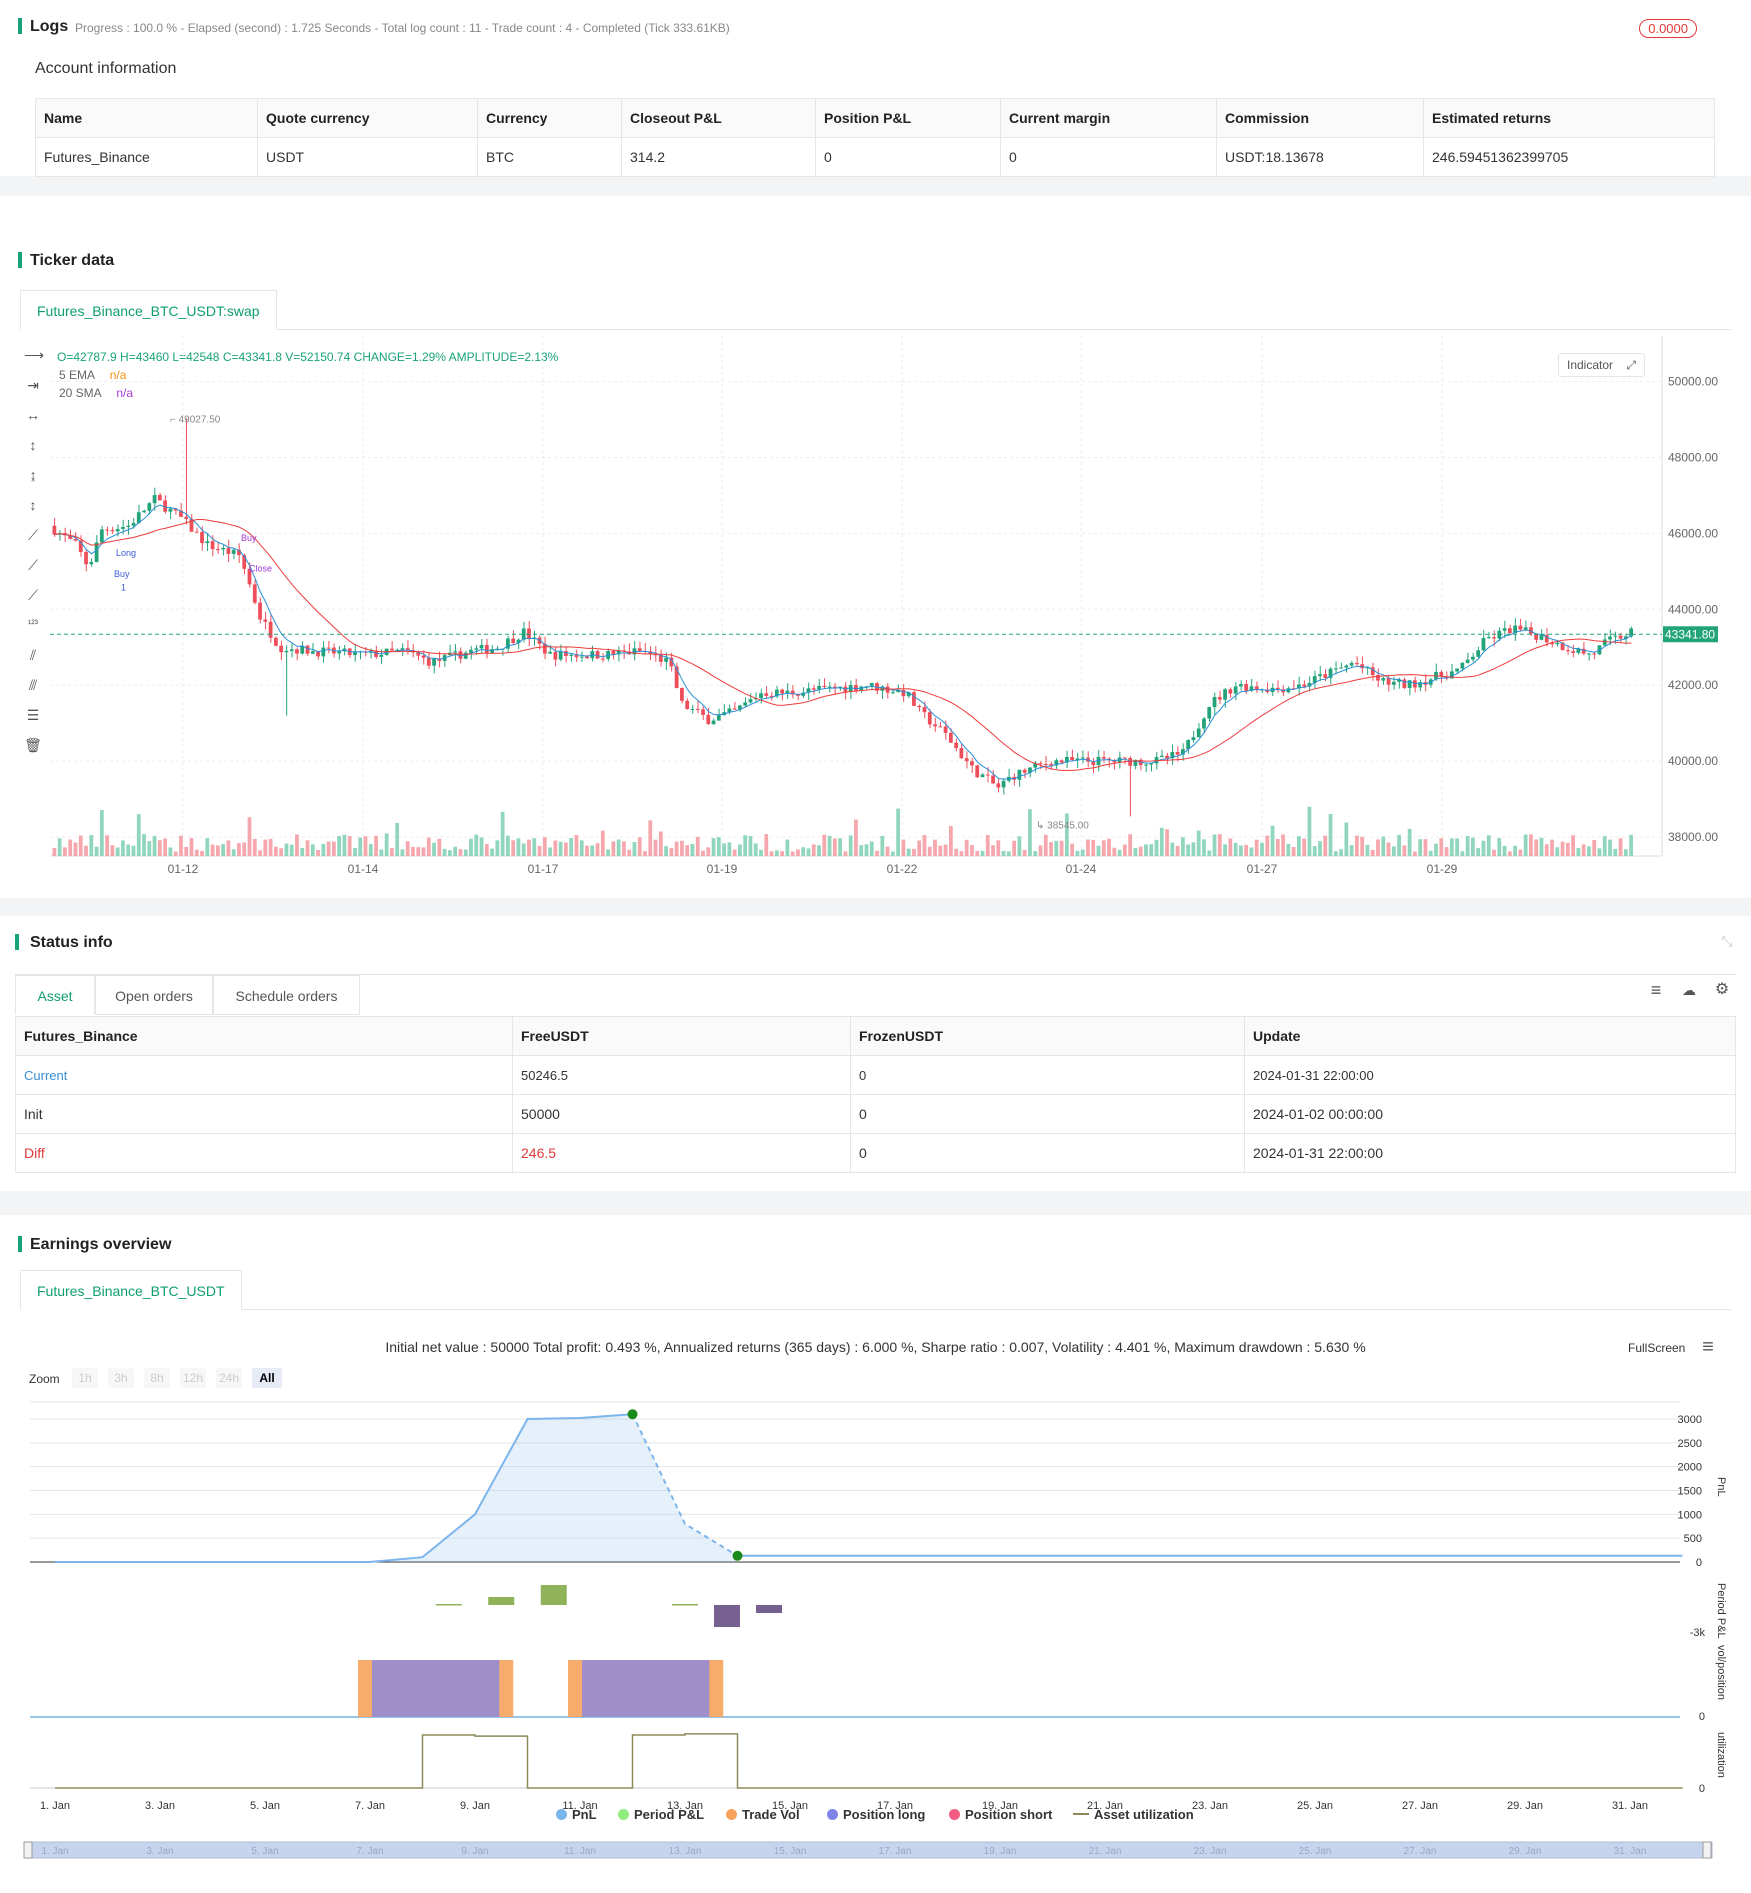  What do you see at coordinates (1690, 1444) in the screenshot?
I see `pnl-tick: 2500` at bounding box center [1690, 1444].